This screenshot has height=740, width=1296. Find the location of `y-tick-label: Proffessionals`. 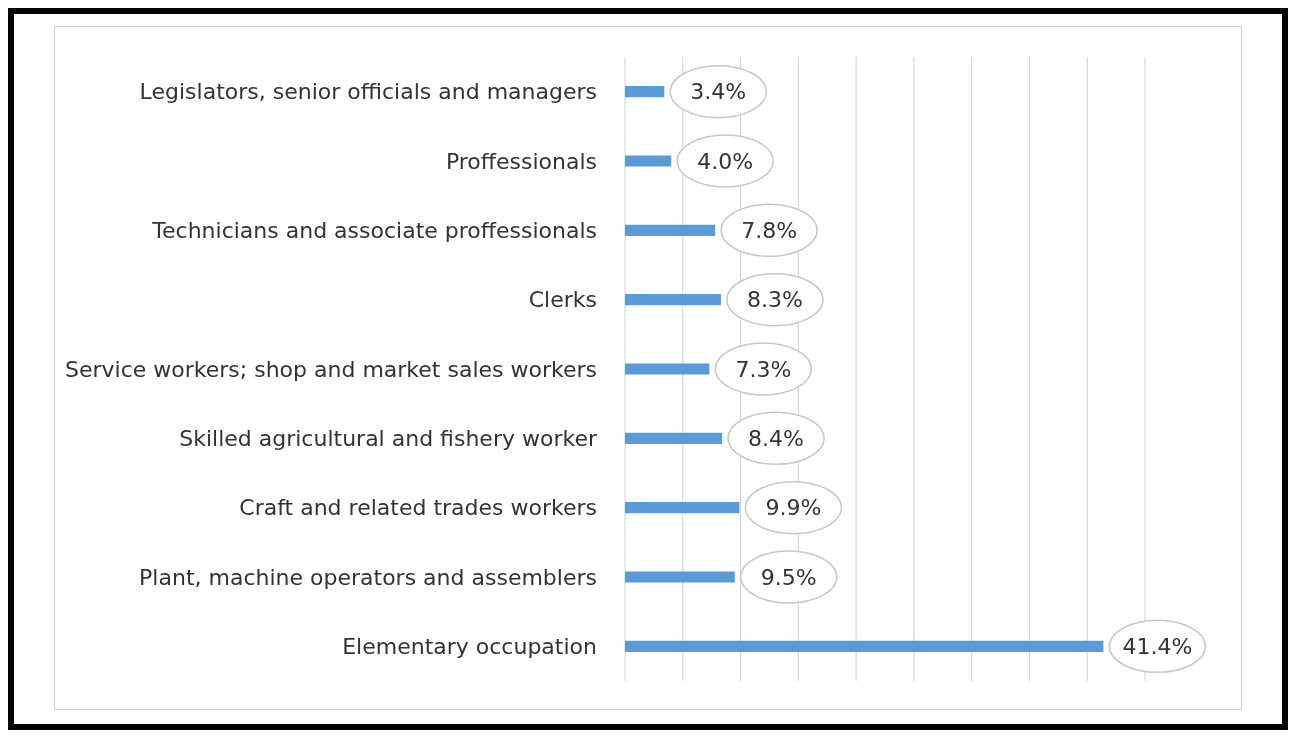

y-tick-label: Proffessionals is located at coordinates (521, 161).